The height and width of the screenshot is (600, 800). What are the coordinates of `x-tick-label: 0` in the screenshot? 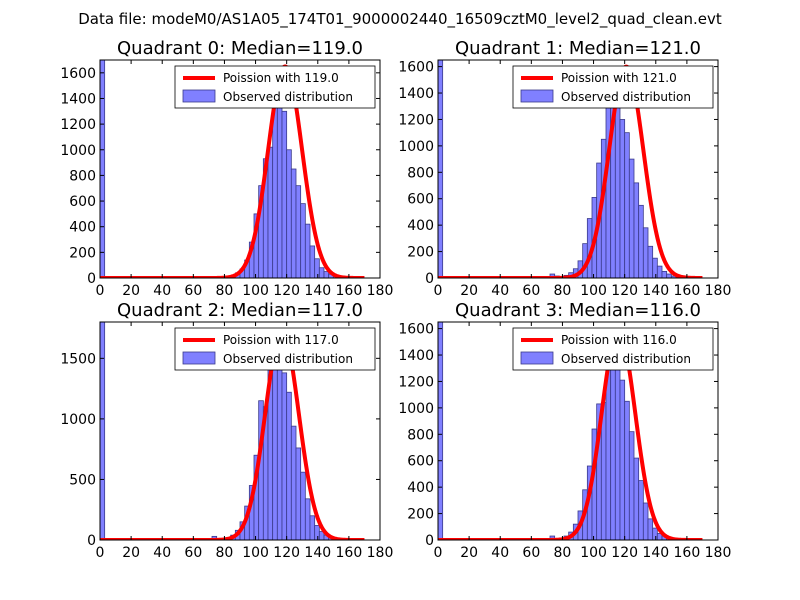 It's located at (438, 553).